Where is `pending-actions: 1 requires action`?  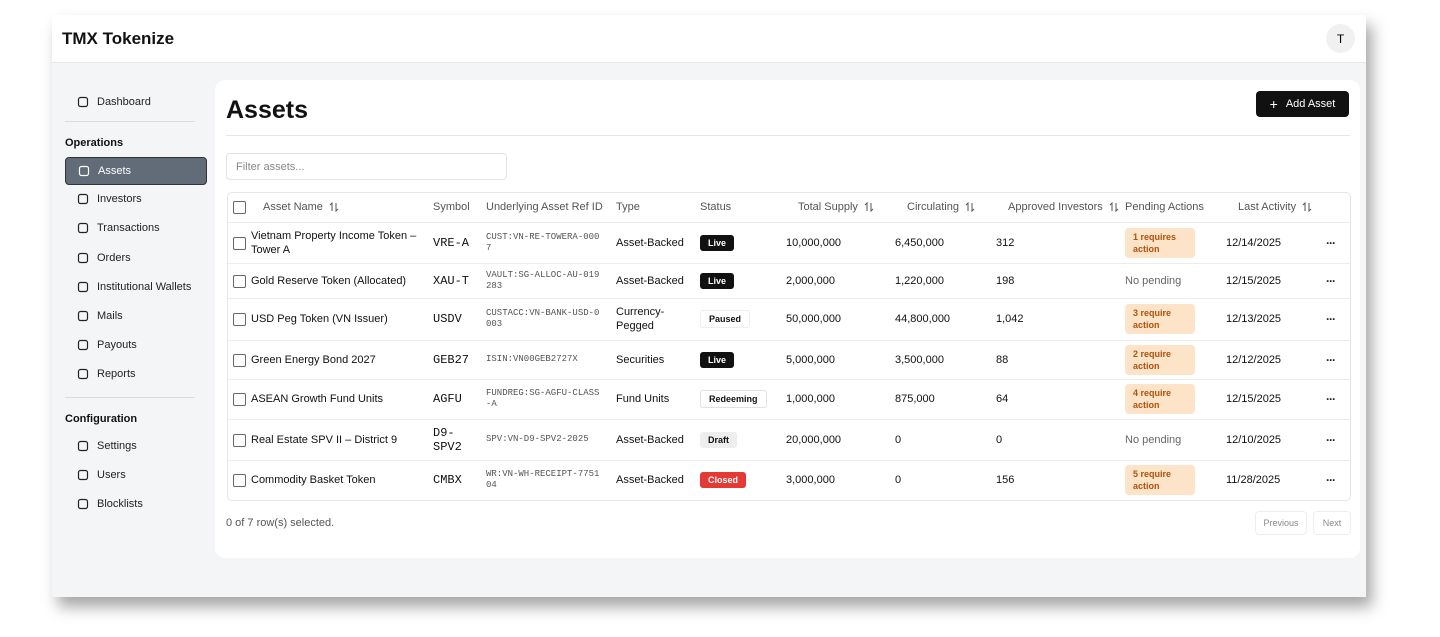 pending-actions: 1 requires action is located at coordinates (1160, 242).